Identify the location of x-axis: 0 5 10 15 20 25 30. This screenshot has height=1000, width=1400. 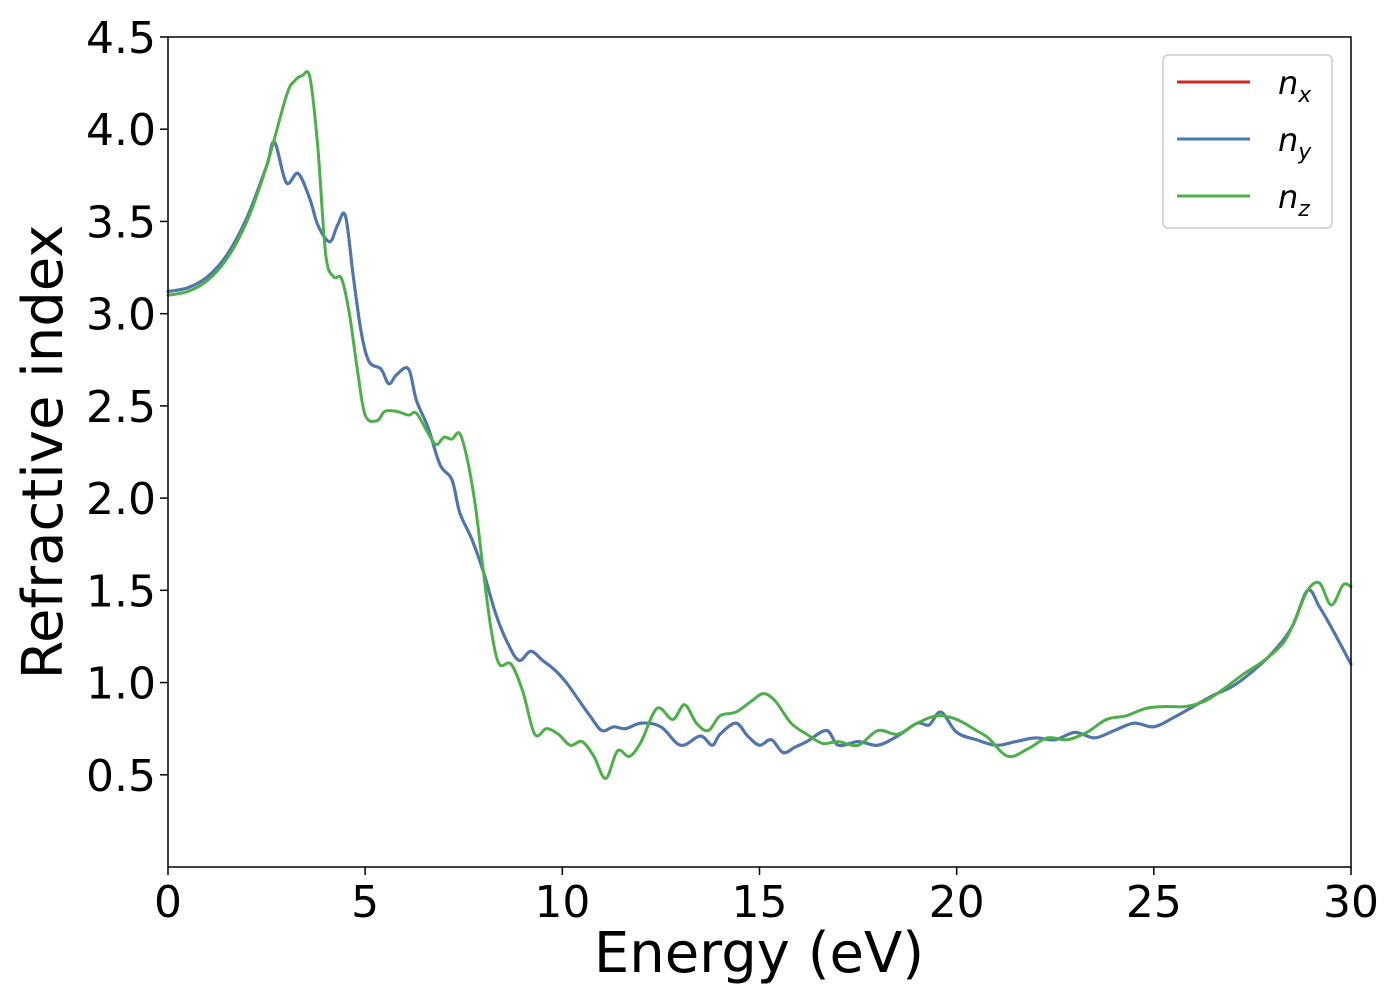
(766, 897).